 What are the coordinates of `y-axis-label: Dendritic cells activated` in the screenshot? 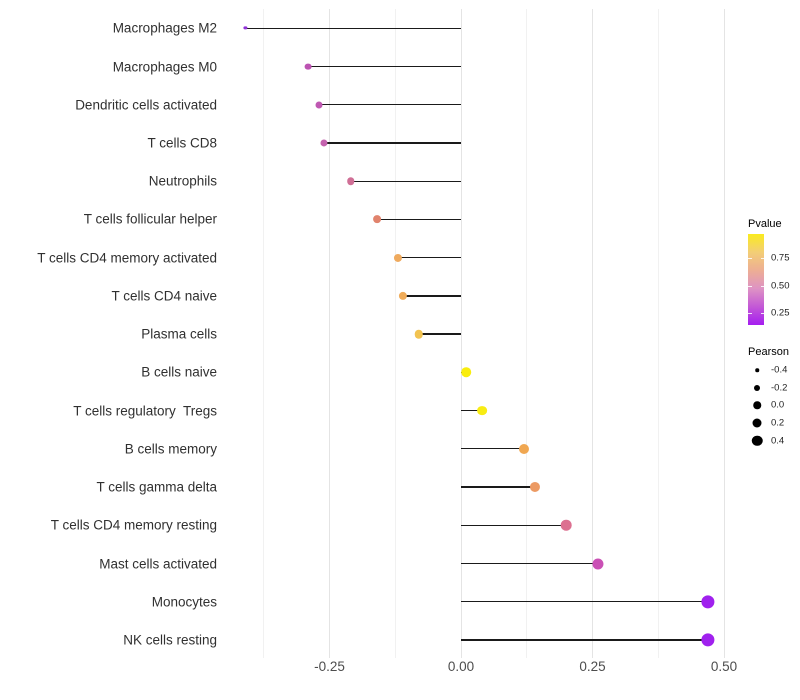 It's located at (146, 105).